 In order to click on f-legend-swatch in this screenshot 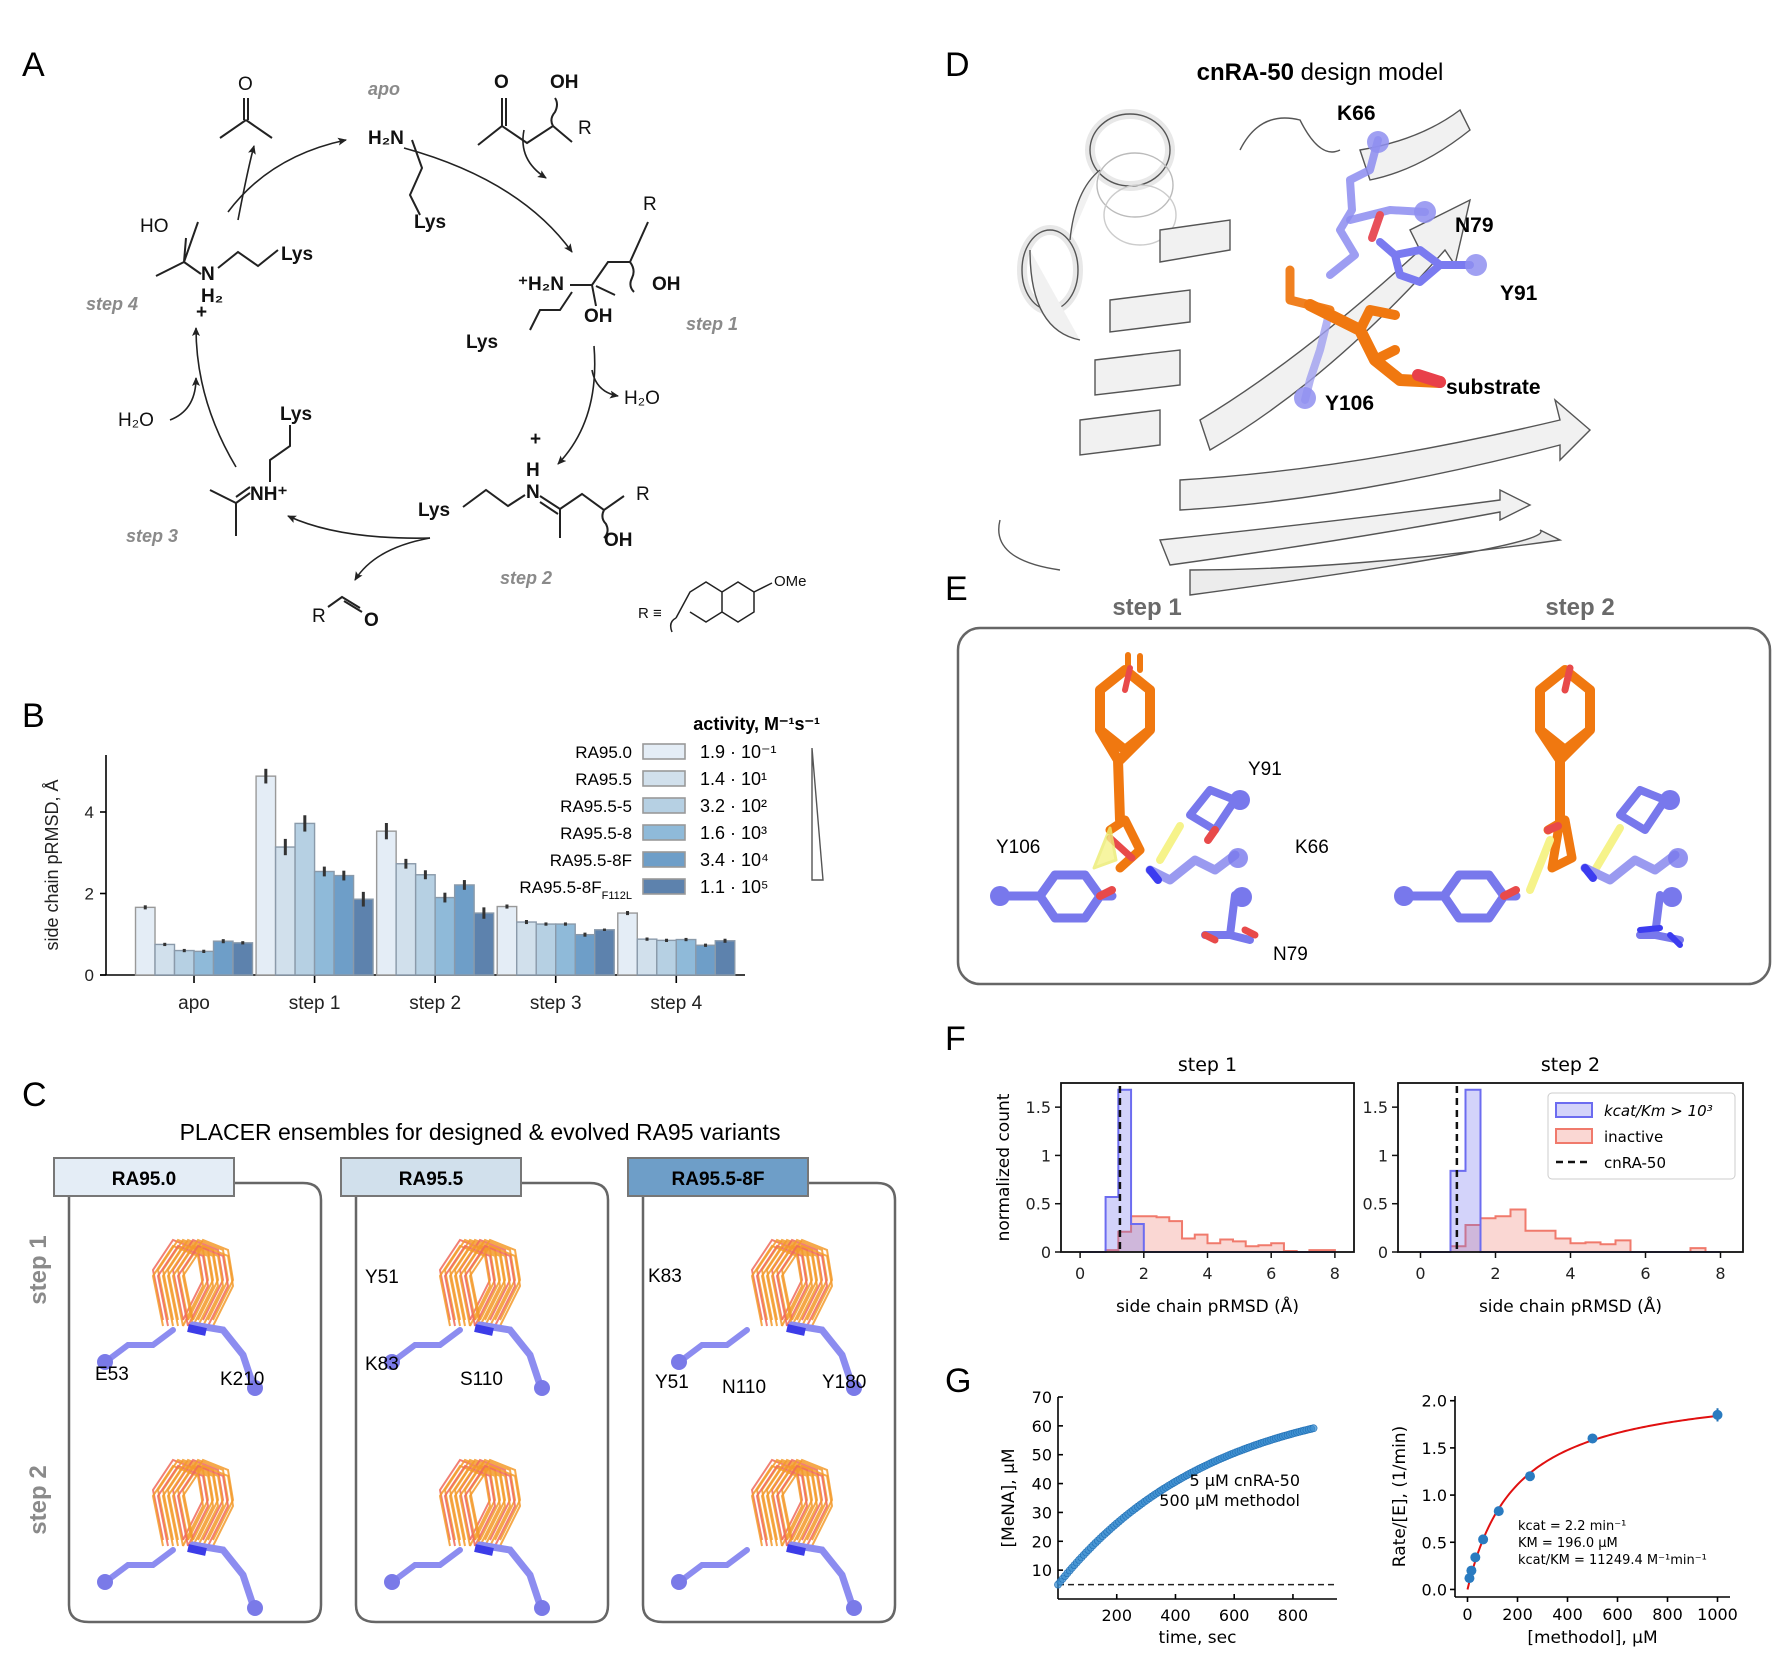, I will do `click(1574, 1110)`.